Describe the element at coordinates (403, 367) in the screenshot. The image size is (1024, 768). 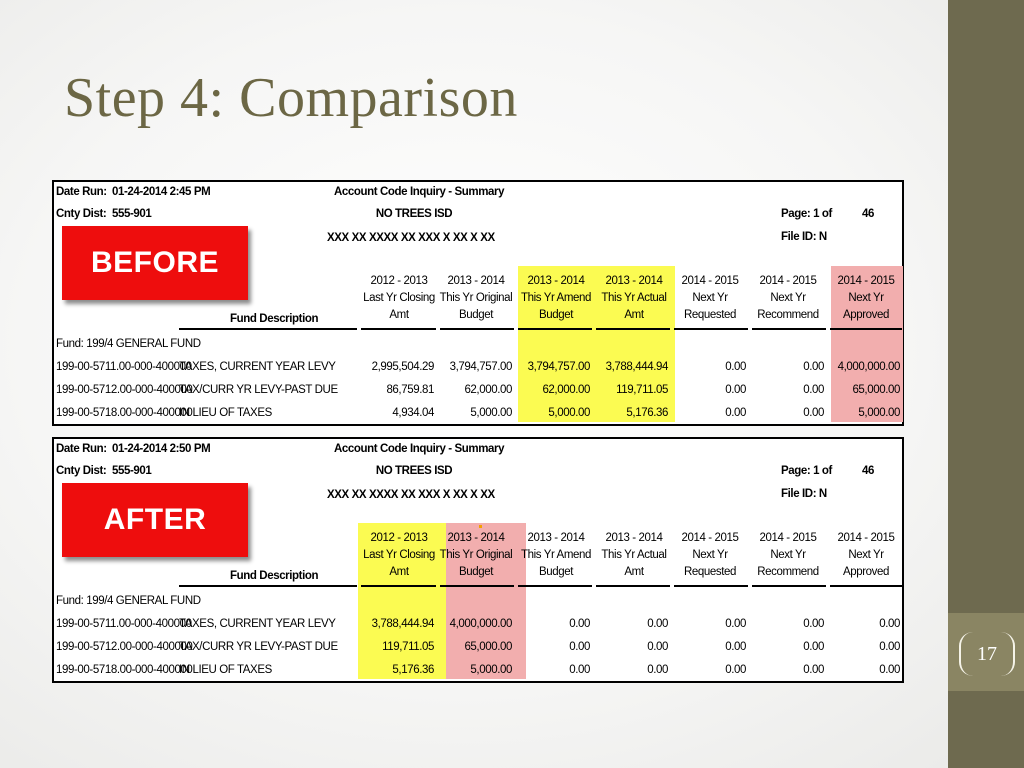
I see `table-cell: 2,995,504.29` at that location.